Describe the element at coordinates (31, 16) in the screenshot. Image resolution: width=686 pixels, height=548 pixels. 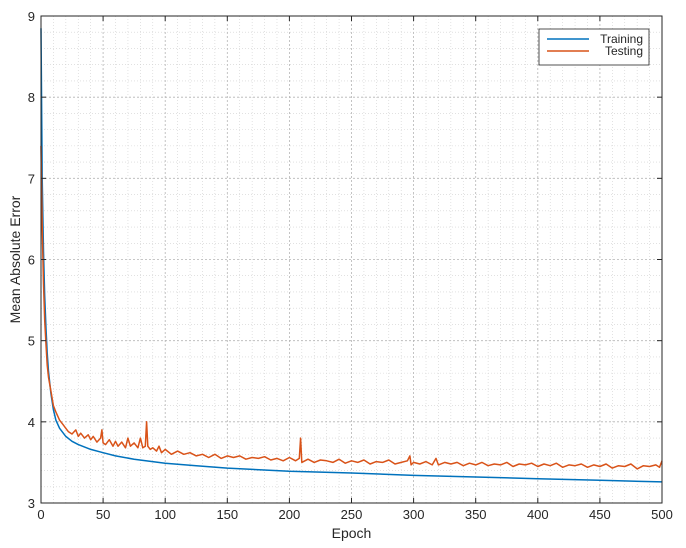
I see `y-tick-label: 9` at that location.